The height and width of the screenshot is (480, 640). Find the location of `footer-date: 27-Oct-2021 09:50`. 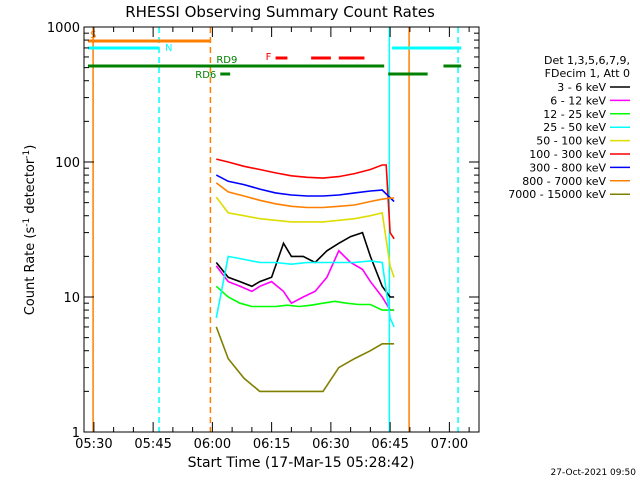

footer-date: 27-Oct-2021 09:50 is located at coordinates (594, 473).